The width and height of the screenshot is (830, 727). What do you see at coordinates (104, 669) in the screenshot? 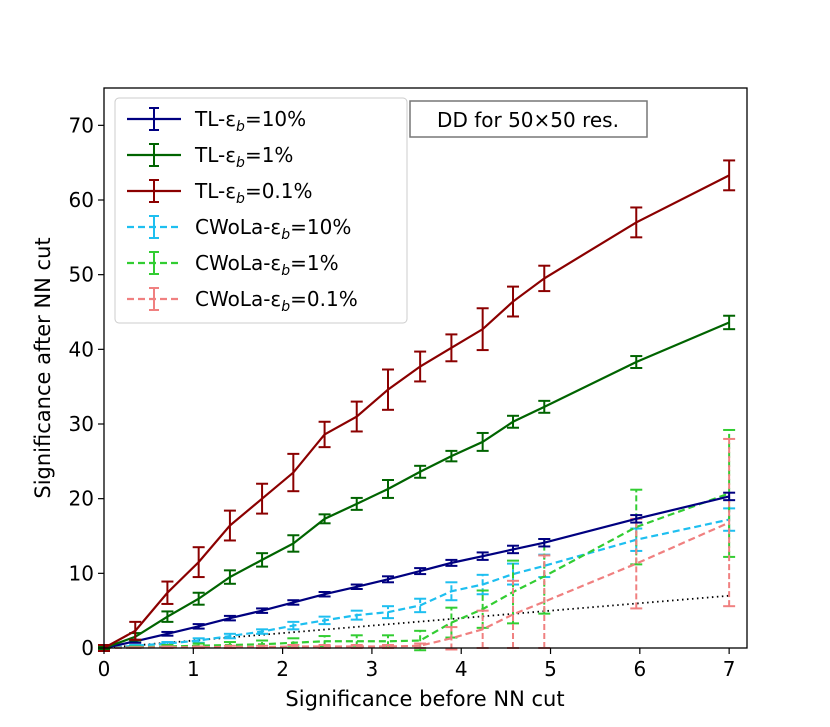
I see `x-tick-label: 0` at bounding box center [104, 669].